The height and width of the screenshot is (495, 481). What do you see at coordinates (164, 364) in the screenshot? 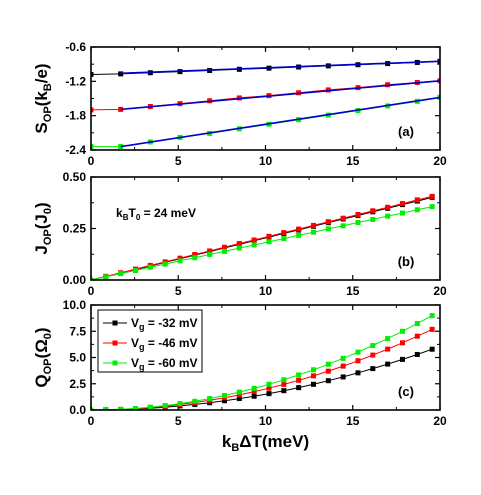
I see `legend-label: Vg = -60 mV` at bounding box center [164, 364].